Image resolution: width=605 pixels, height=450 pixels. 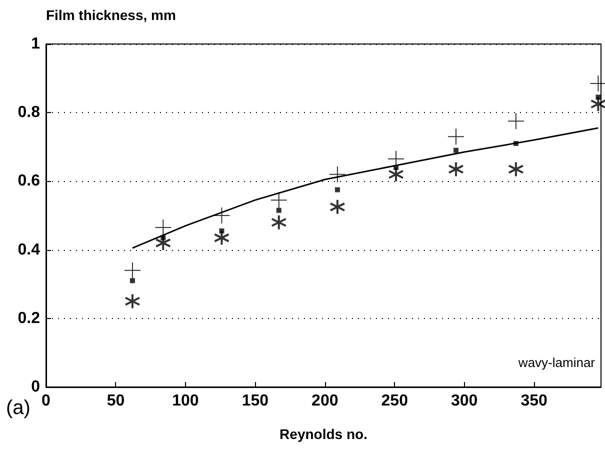 What do you see at coordinates (534, 401) in the screenshot?
I see `x-tick-label: 350` at bounding box center [534, 401].